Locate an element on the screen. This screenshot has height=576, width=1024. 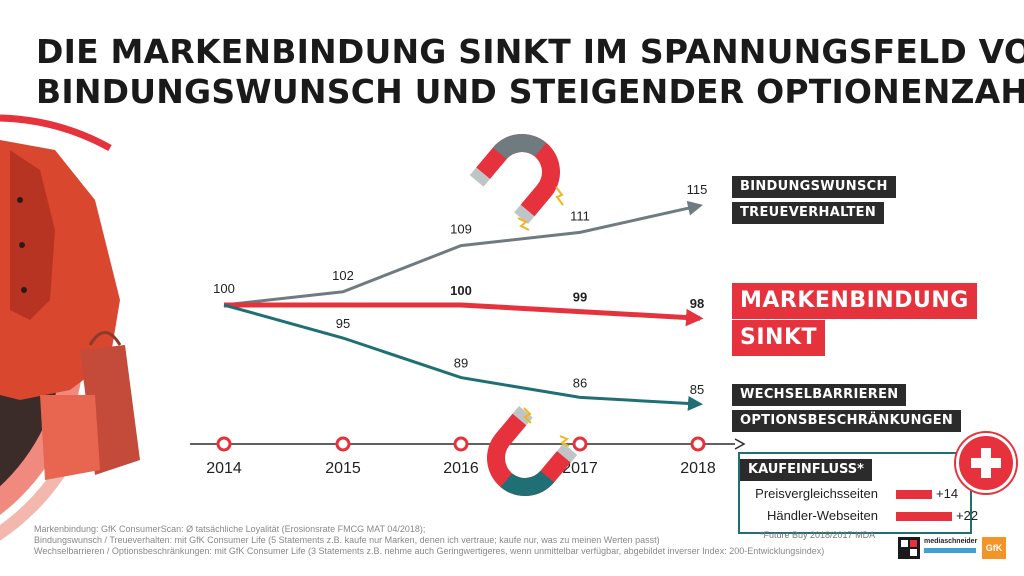
x-tick-label: 2014 is located at coordinates (224, 468).